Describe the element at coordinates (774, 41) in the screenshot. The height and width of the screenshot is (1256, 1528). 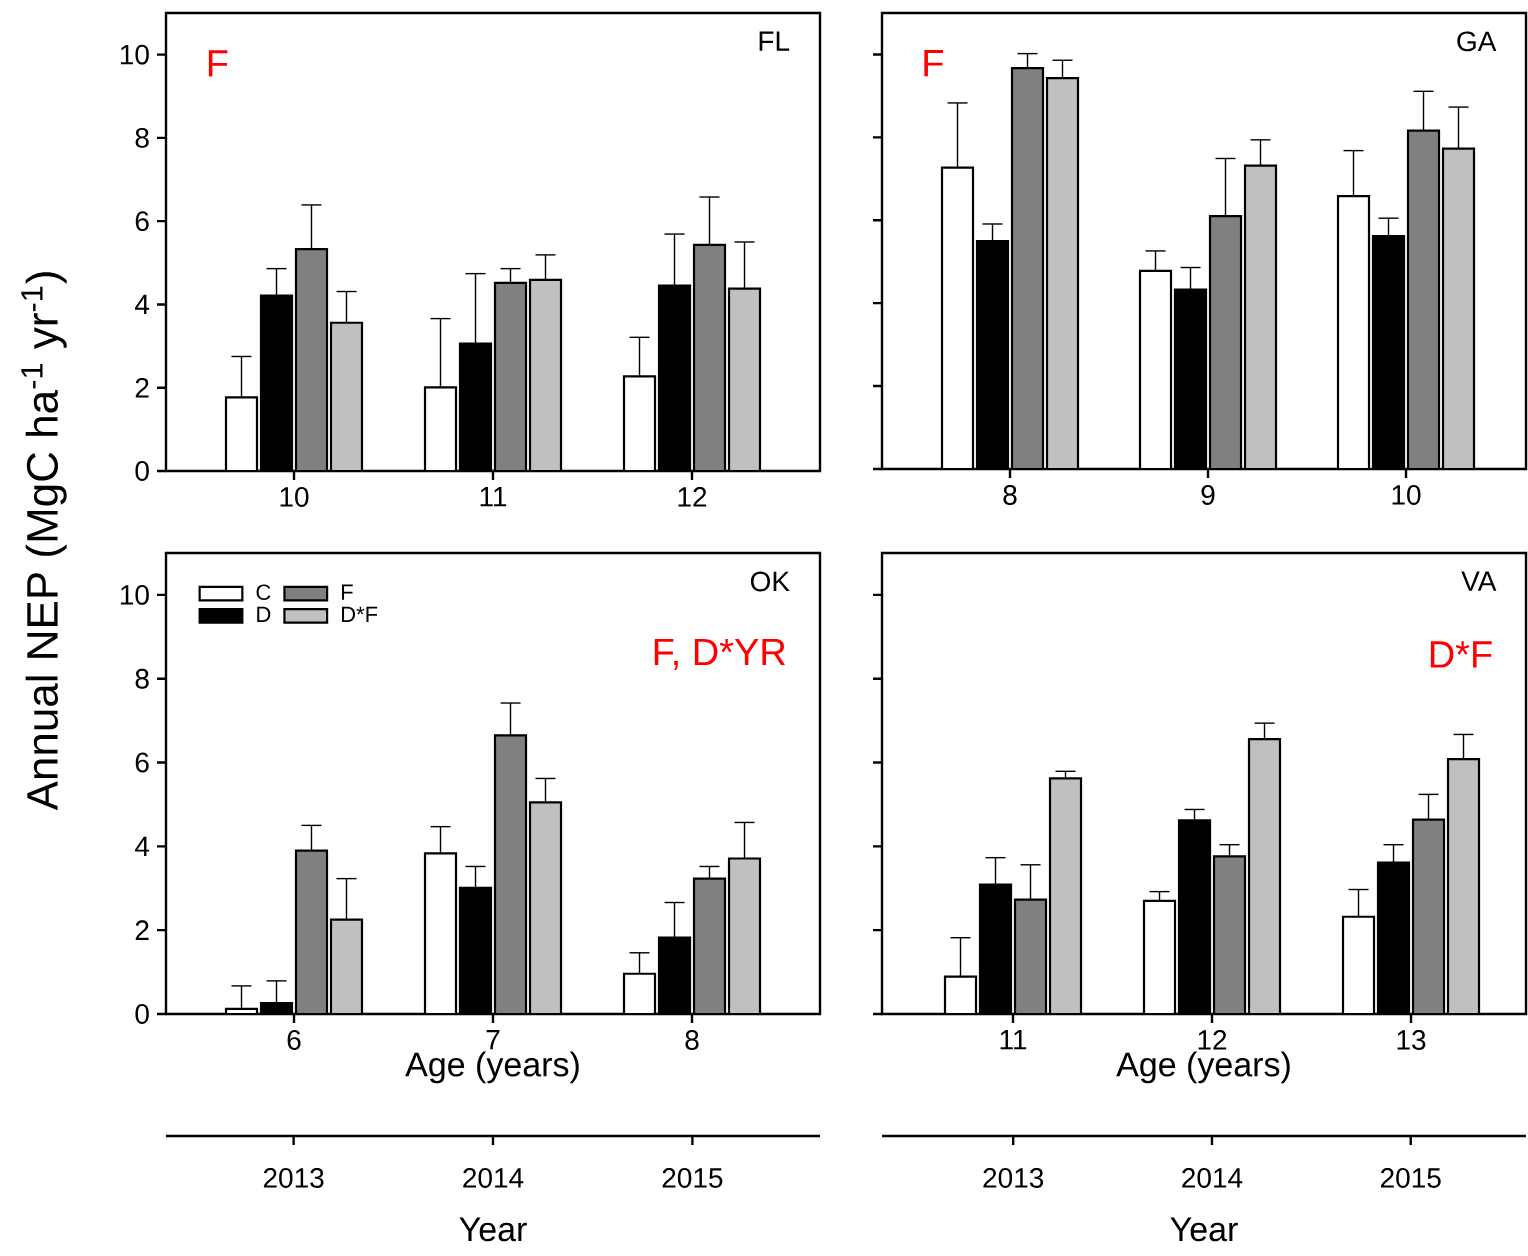
I see `text: FL` at that location.